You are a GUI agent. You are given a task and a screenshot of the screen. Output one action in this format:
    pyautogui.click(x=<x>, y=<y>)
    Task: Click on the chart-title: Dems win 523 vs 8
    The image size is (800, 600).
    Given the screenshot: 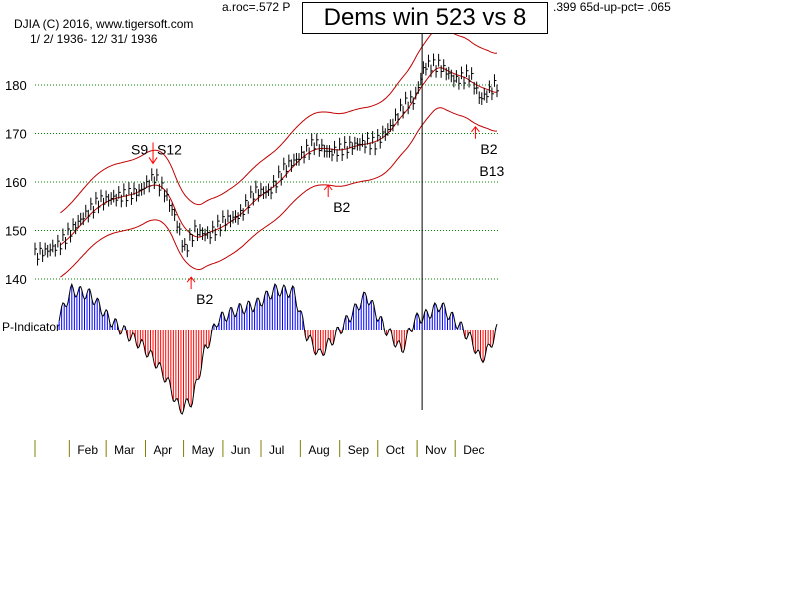 What is the action you would take?
    pyautogui.click(x=425, y=18)
    